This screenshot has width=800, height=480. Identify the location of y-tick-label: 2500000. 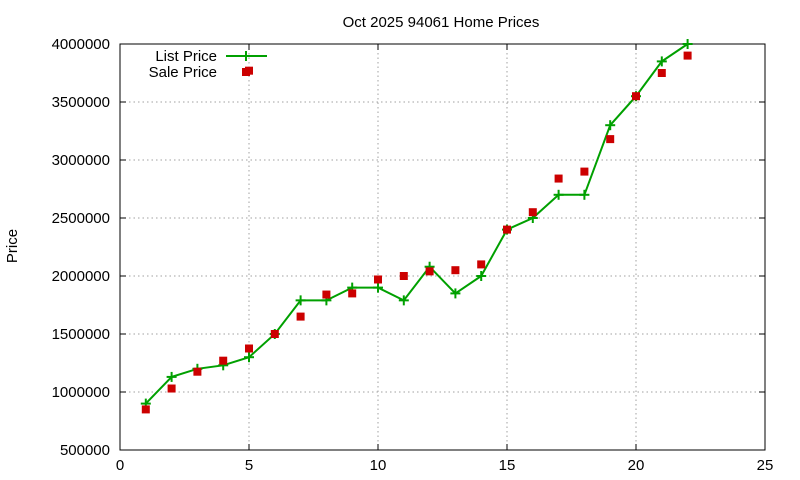
(81, 218).